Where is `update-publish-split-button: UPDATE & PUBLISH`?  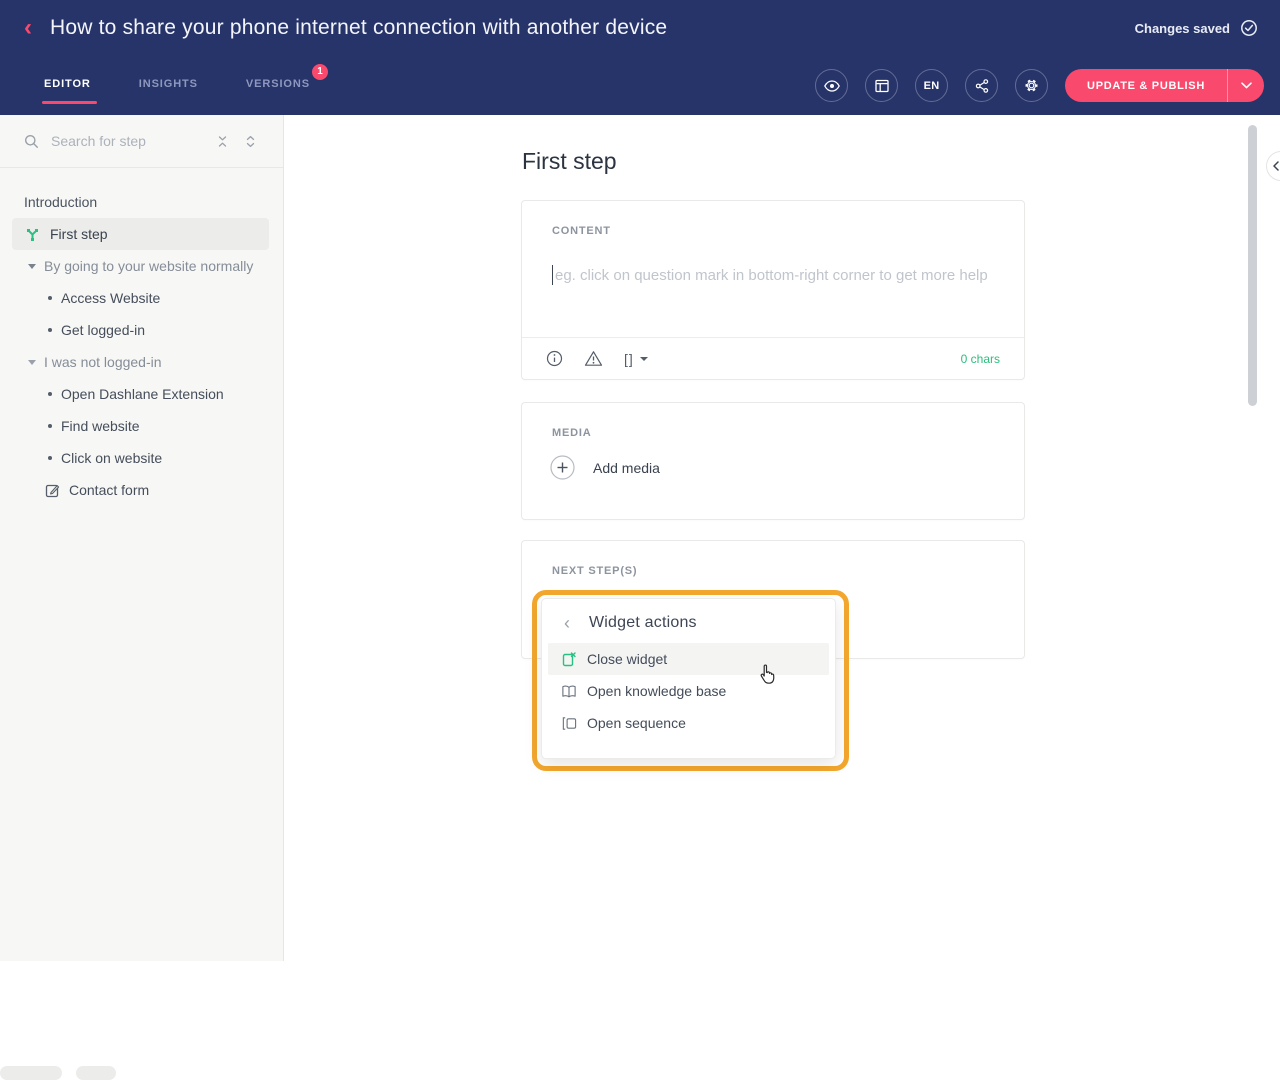
update-publish-split-button: UPDATE & PUBLISH is located at coordinates (1164, 85).